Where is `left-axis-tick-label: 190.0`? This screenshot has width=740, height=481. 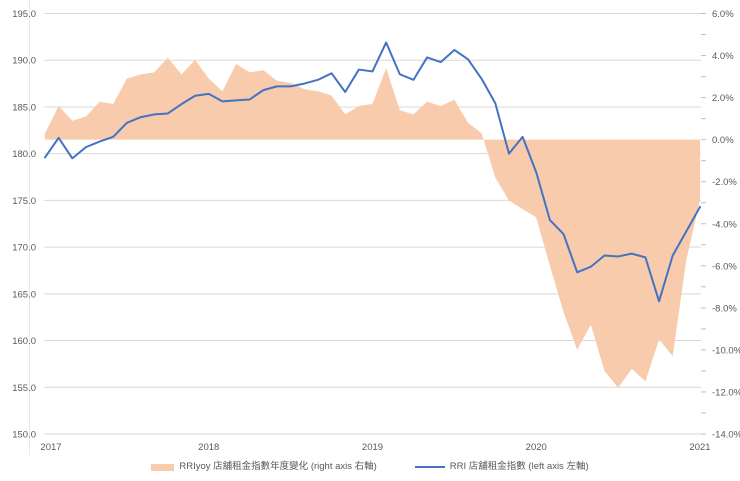 left-axis-tick-label: 190.0 is located at coordinates (24, 61).